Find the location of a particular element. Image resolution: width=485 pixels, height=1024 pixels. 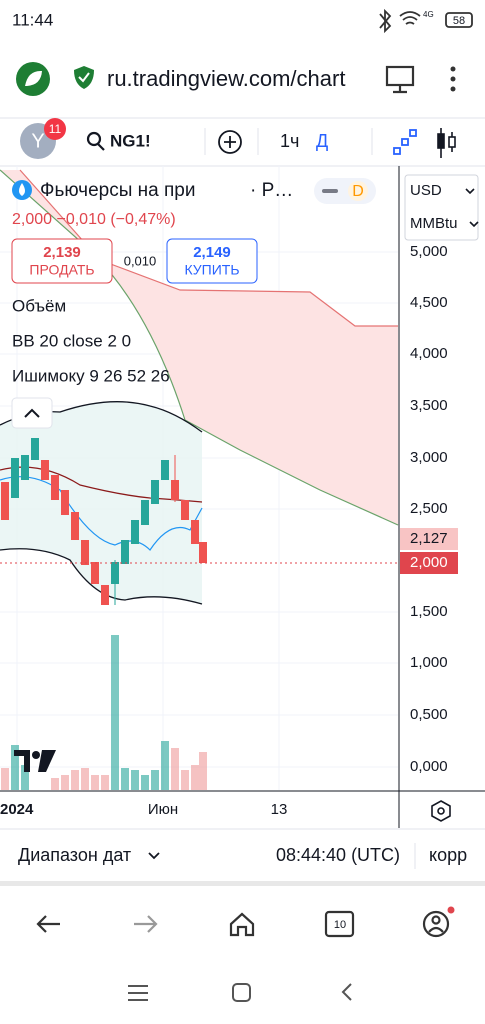

notification-dot is located at coordinates (451, 910).